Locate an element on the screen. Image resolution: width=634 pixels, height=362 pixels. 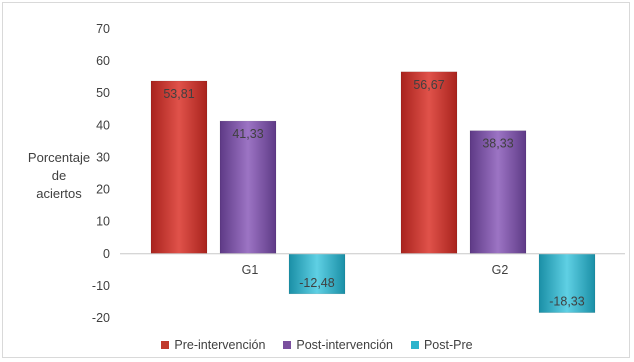
data-label: -18,33 is located at coordinates (566, 302).